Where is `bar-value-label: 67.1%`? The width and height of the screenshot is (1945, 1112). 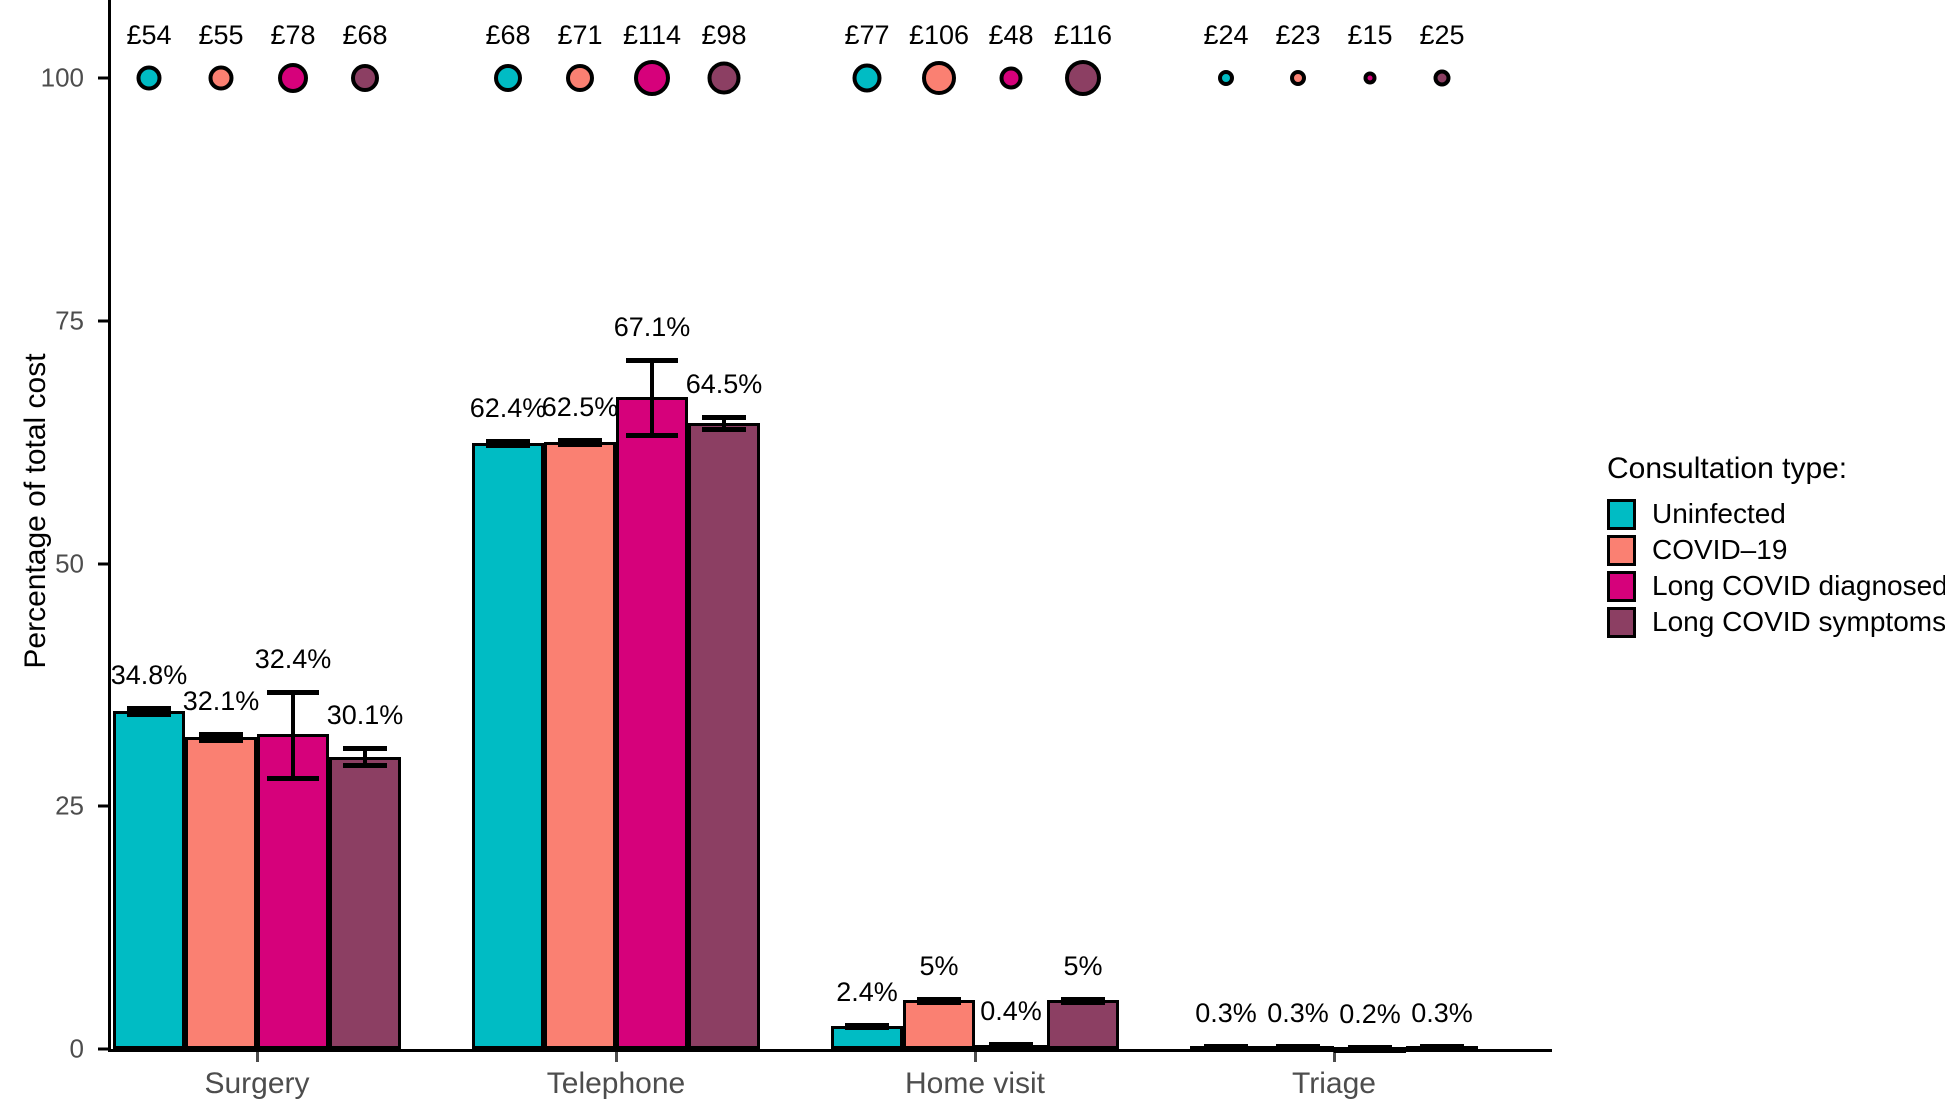 bar-value-label: 67.1% is located at coordinates (652, 326).